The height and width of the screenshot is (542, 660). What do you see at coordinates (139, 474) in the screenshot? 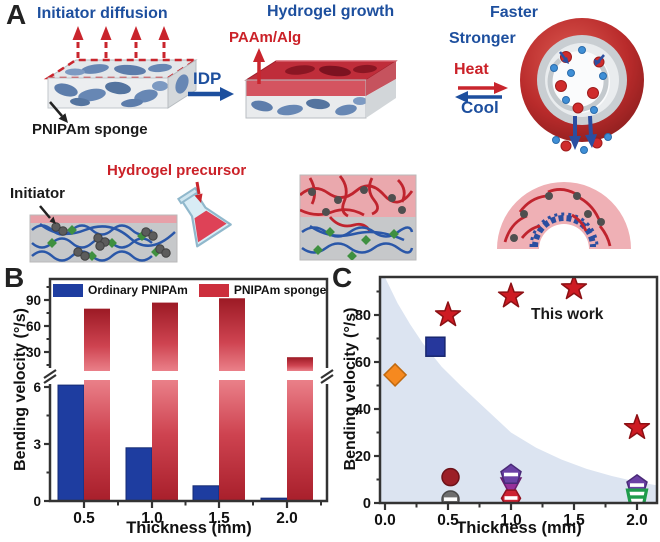
I see `bar-ordinary-1.0` at bounding box center [139, 474].